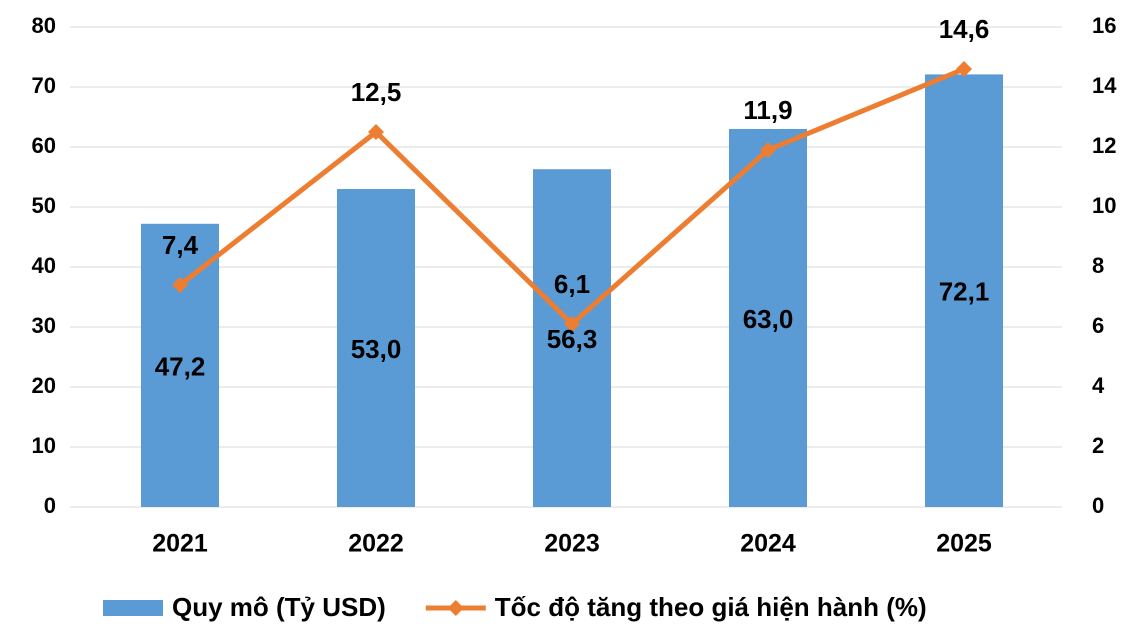  What do you see at coordinates (44, 265) in the screenshot?
I see `y-tick-label: 40` at bounding box center [44, 265].